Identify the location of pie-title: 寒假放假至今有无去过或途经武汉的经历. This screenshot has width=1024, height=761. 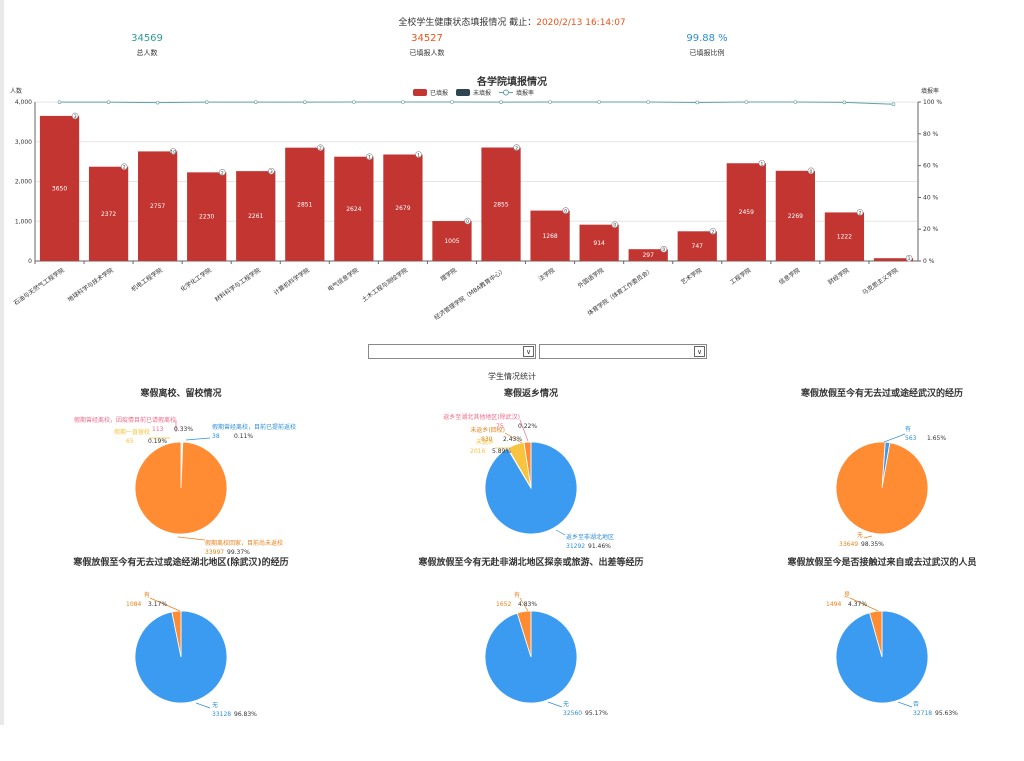
(881, 393).